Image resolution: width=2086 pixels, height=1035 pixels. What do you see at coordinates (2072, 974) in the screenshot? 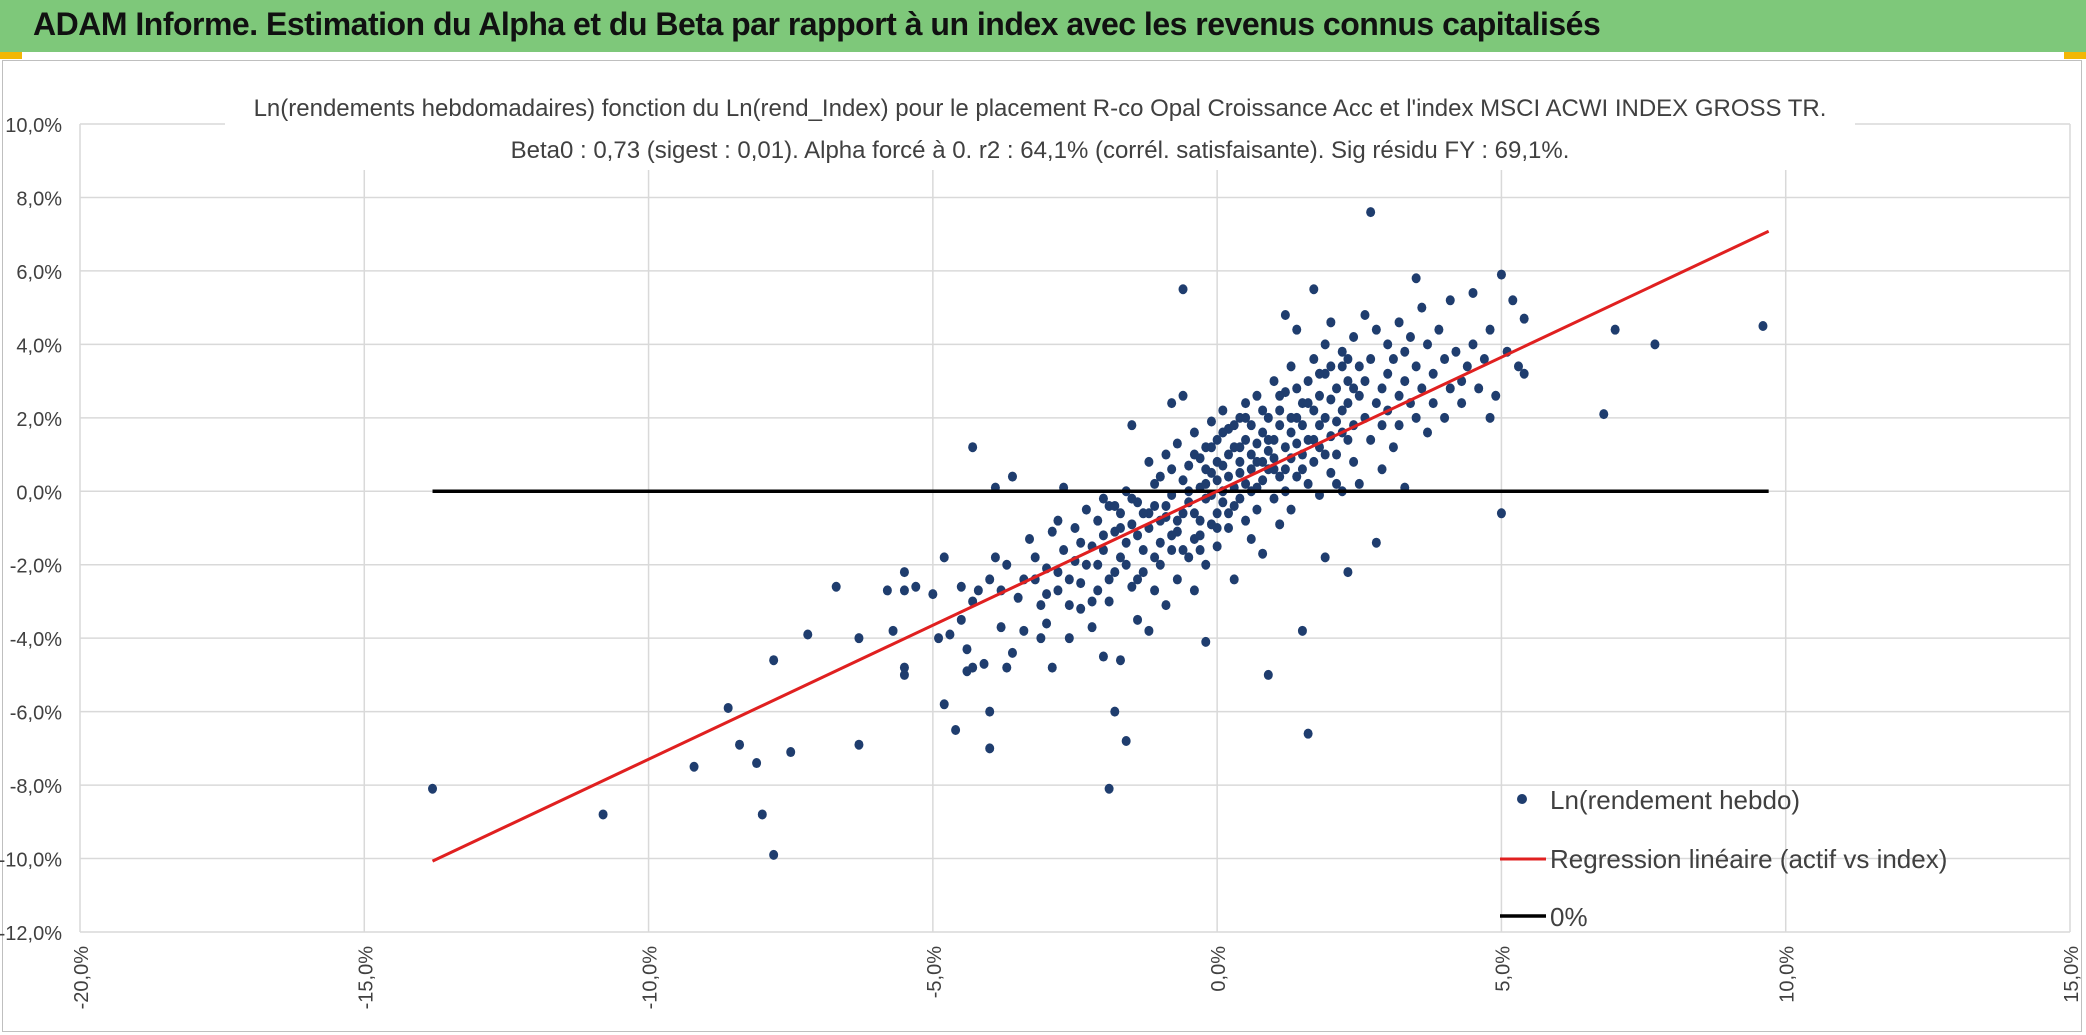
I see `x-tick-label: 15,0%` at bounding box center [2072, 974].